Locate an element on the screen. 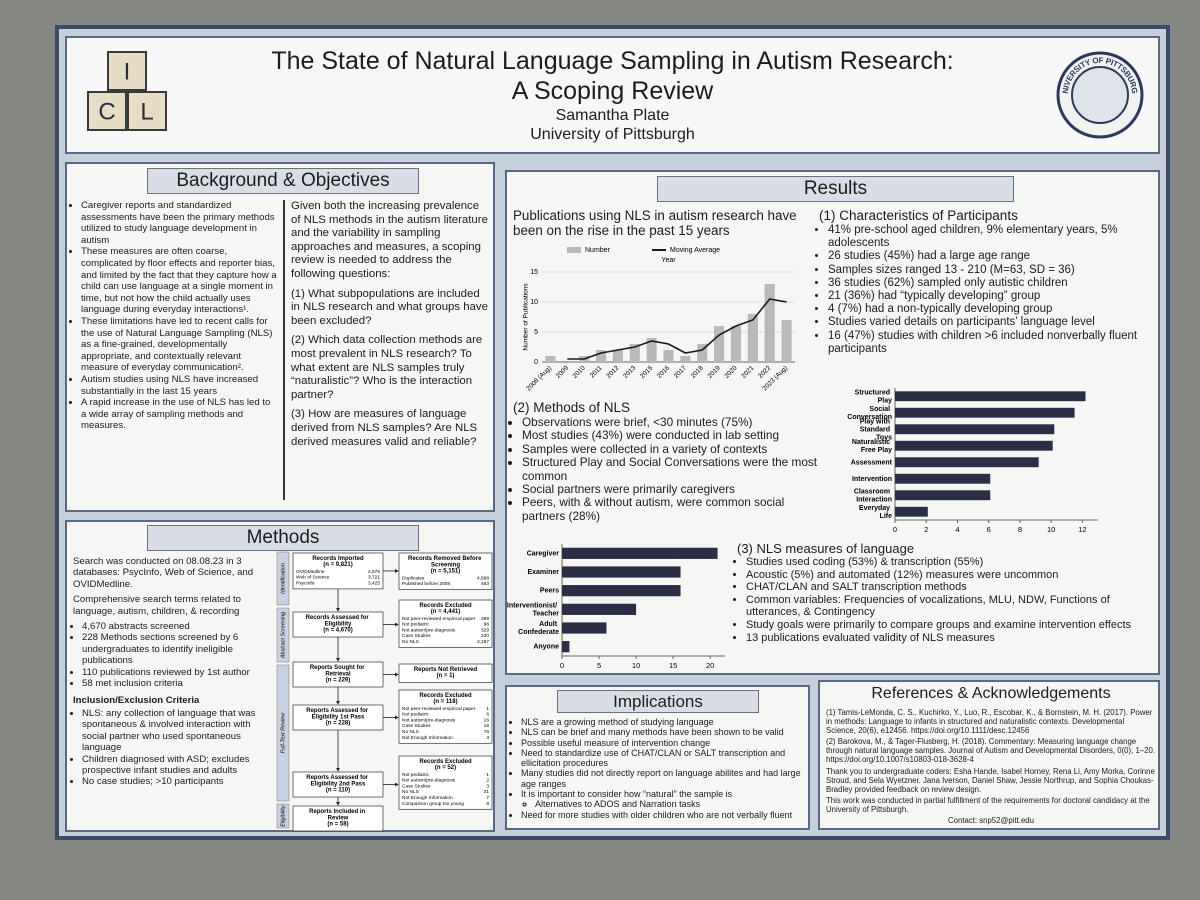  bullet: 58 met inclusion criteria is located at coordinates (177, 683).